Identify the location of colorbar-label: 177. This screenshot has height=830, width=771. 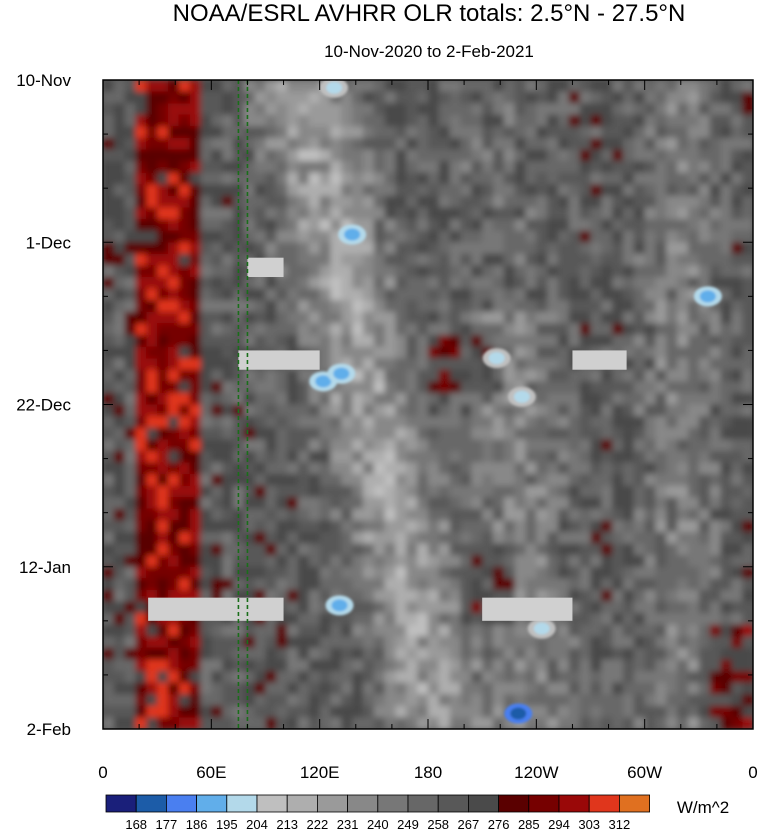
(167, 823).